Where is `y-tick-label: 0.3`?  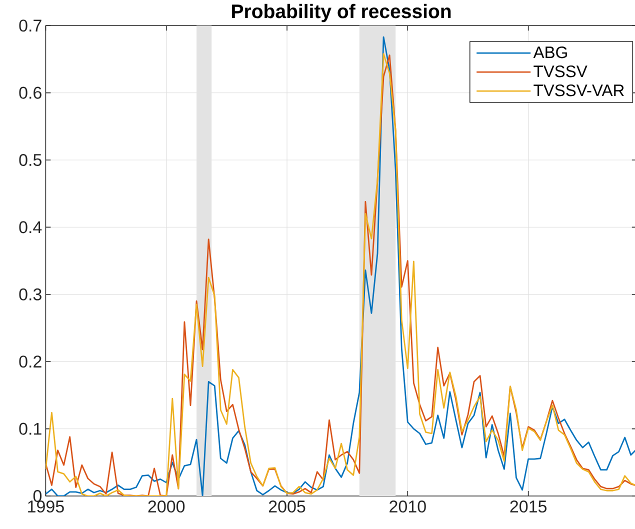
y-tick-label: 0.3 is located at coordinates (30, 294).